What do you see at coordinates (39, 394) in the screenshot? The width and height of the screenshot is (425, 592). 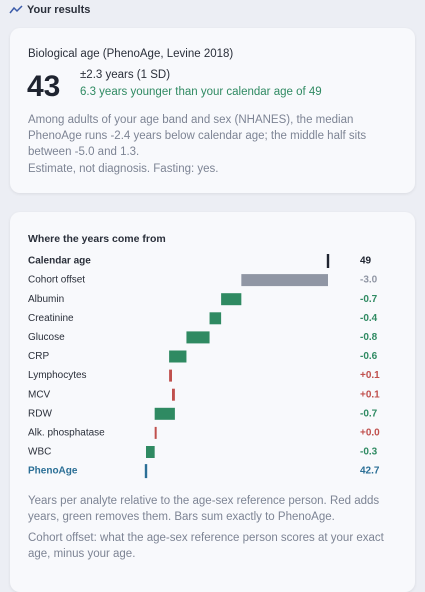 I see `row-label: MCV` at bounding box center [39, 394].